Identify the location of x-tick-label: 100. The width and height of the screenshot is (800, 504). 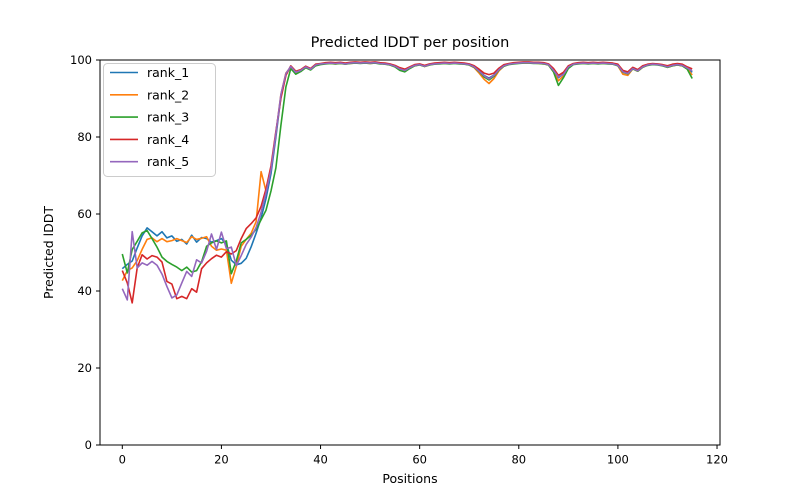
(618, 460).